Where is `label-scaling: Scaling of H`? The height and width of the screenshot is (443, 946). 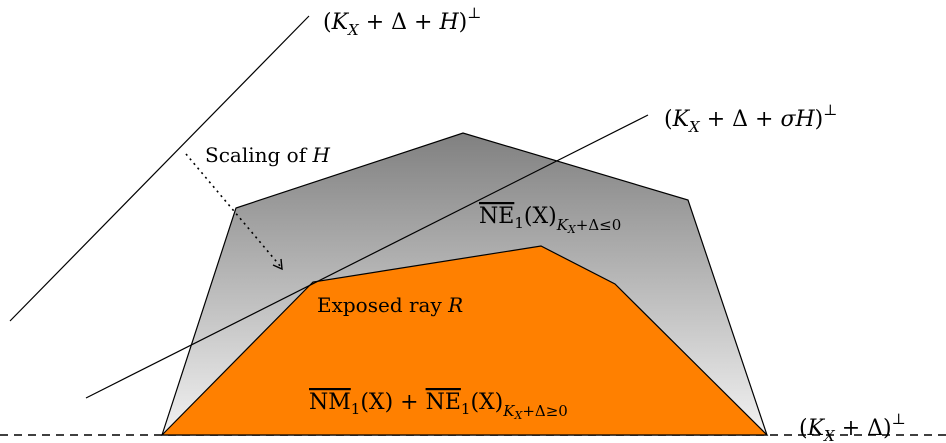
label-scaling: Scaling of H is located at coordinates (267, 155).